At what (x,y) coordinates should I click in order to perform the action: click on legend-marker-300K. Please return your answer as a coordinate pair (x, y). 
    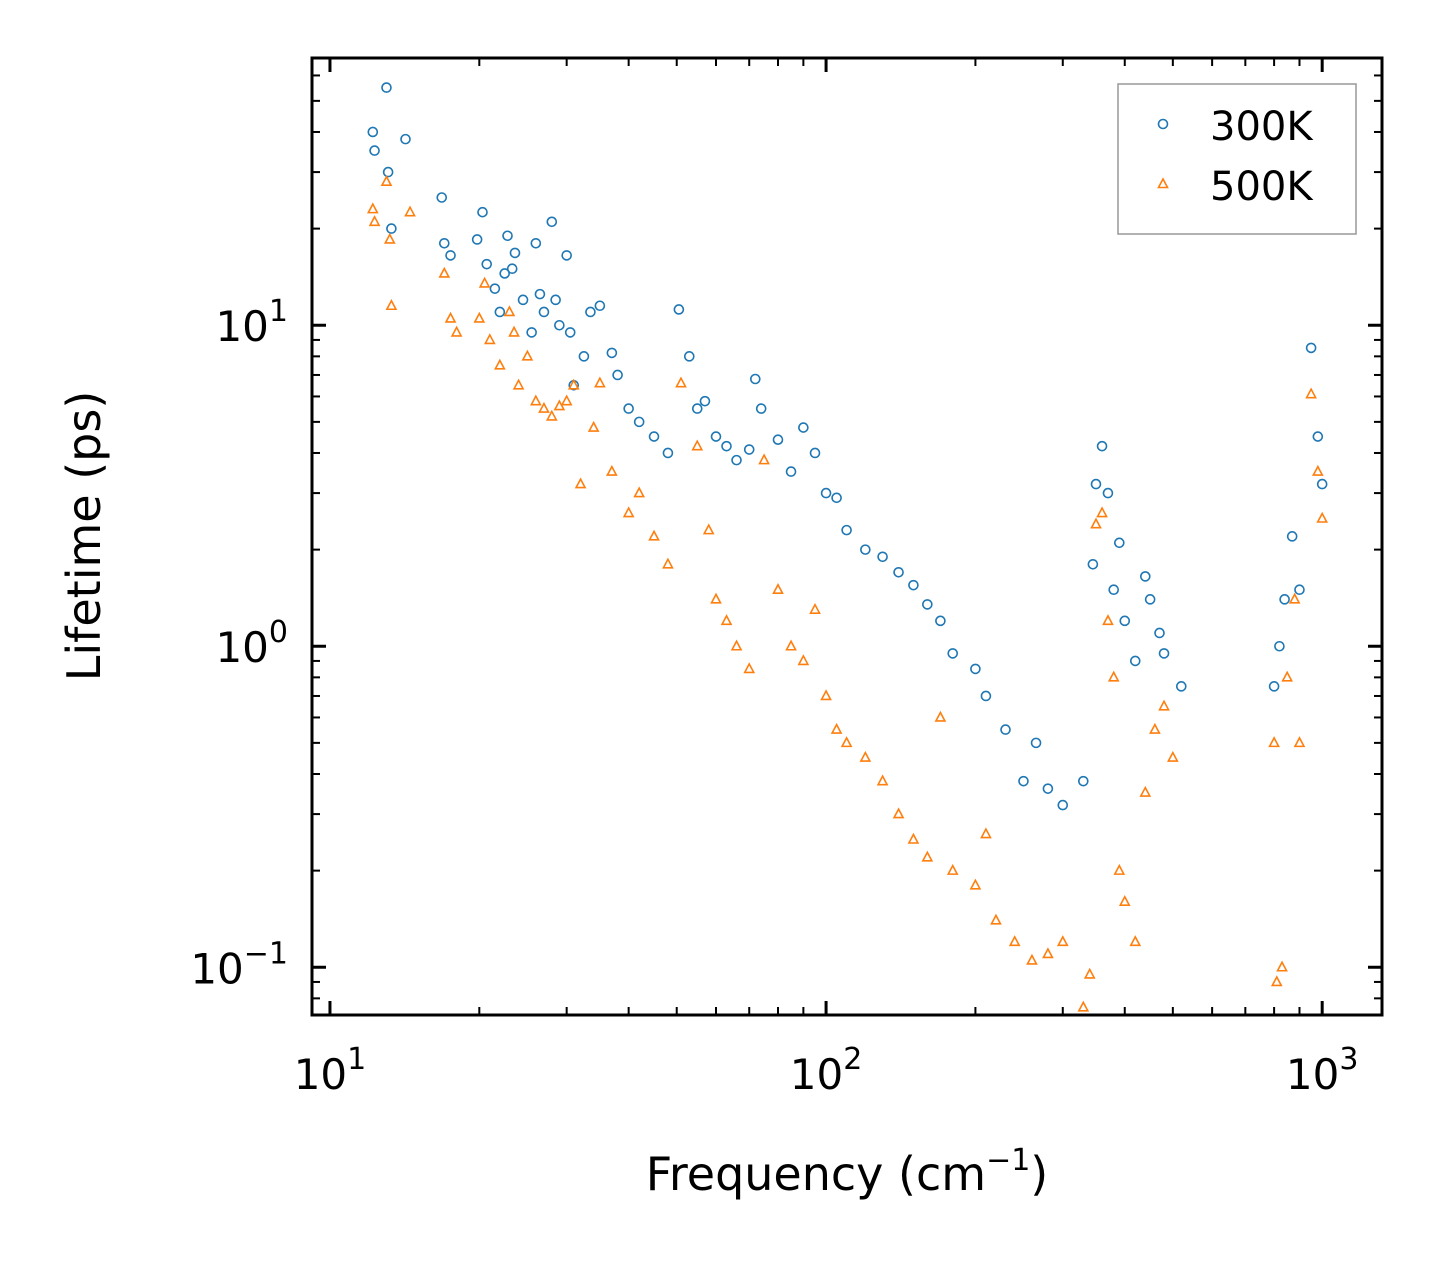
    Looking at the image, I should click on (1163, 124).